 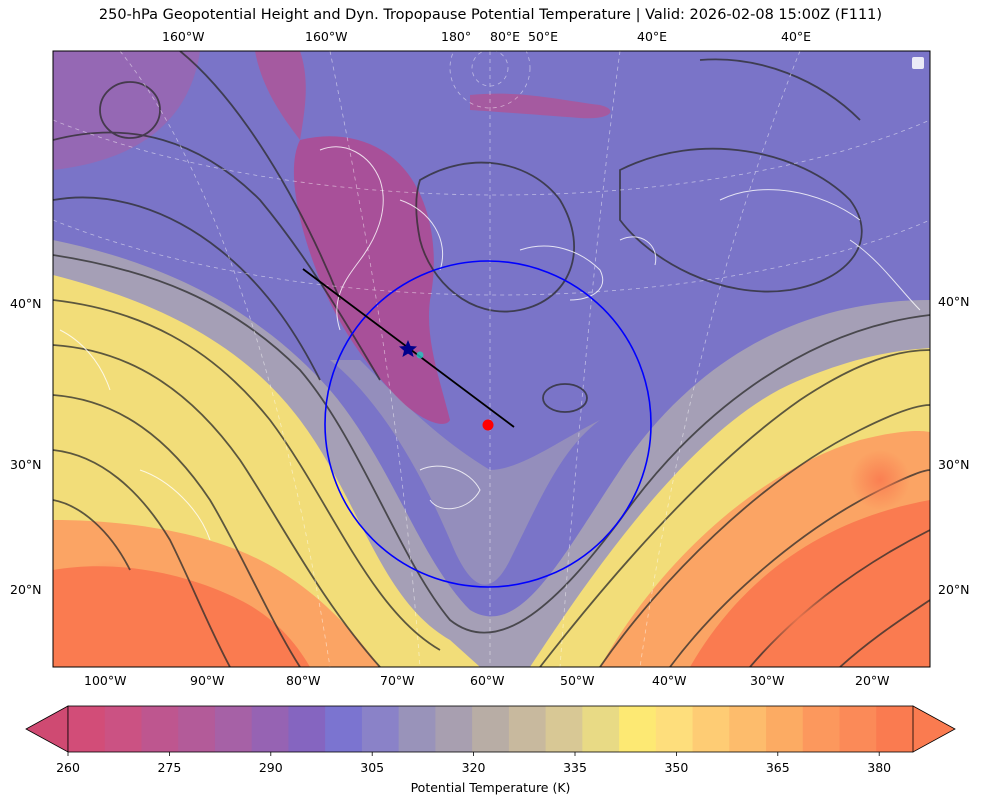 What do you see at coordinates (26, 464) in the screenshot?
I see `lat-tick-left: 30°N` at bounding box center [26, 464].